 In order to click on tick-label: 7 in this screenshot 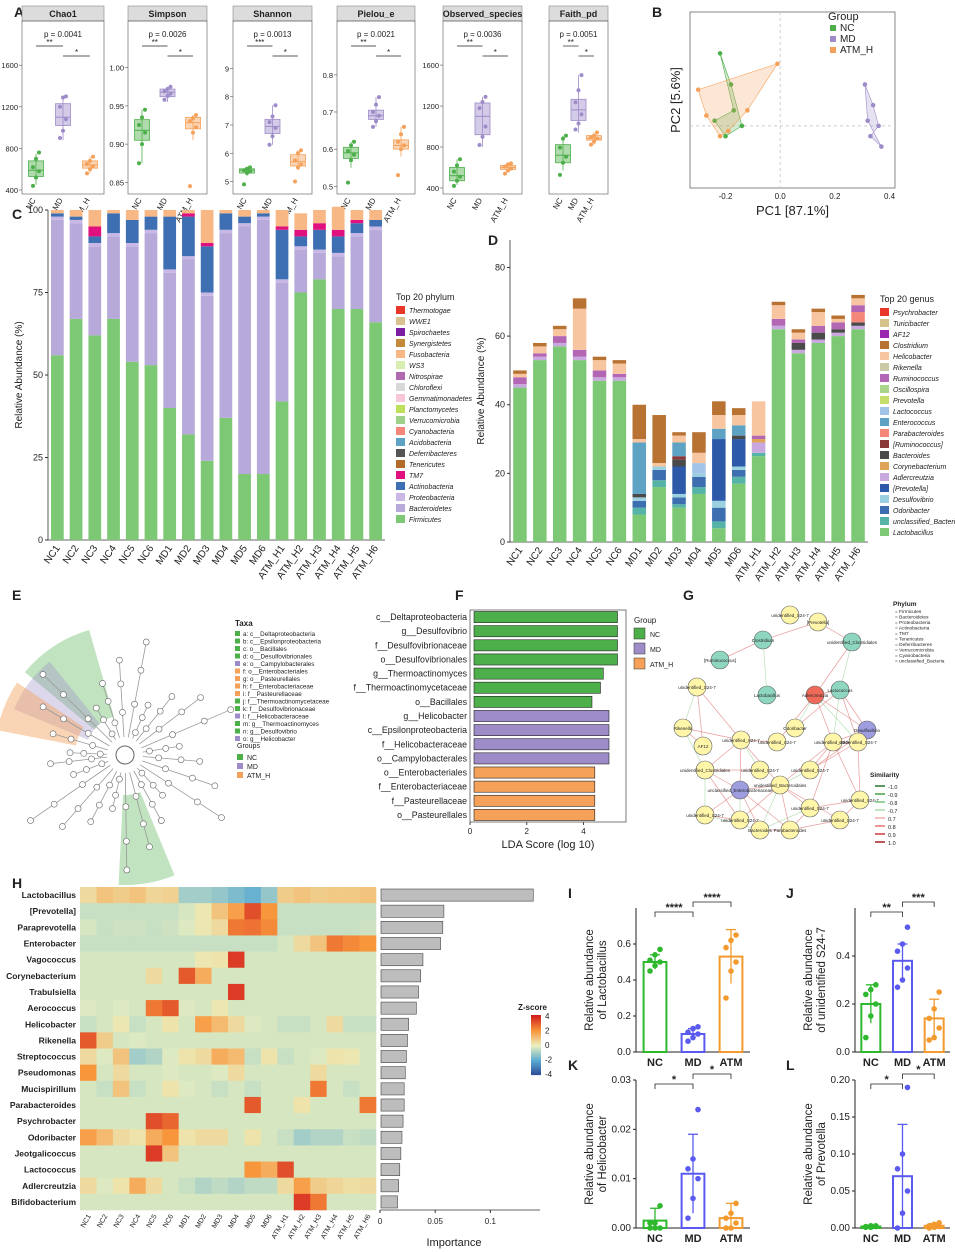, I will do `click(227, 125)`.